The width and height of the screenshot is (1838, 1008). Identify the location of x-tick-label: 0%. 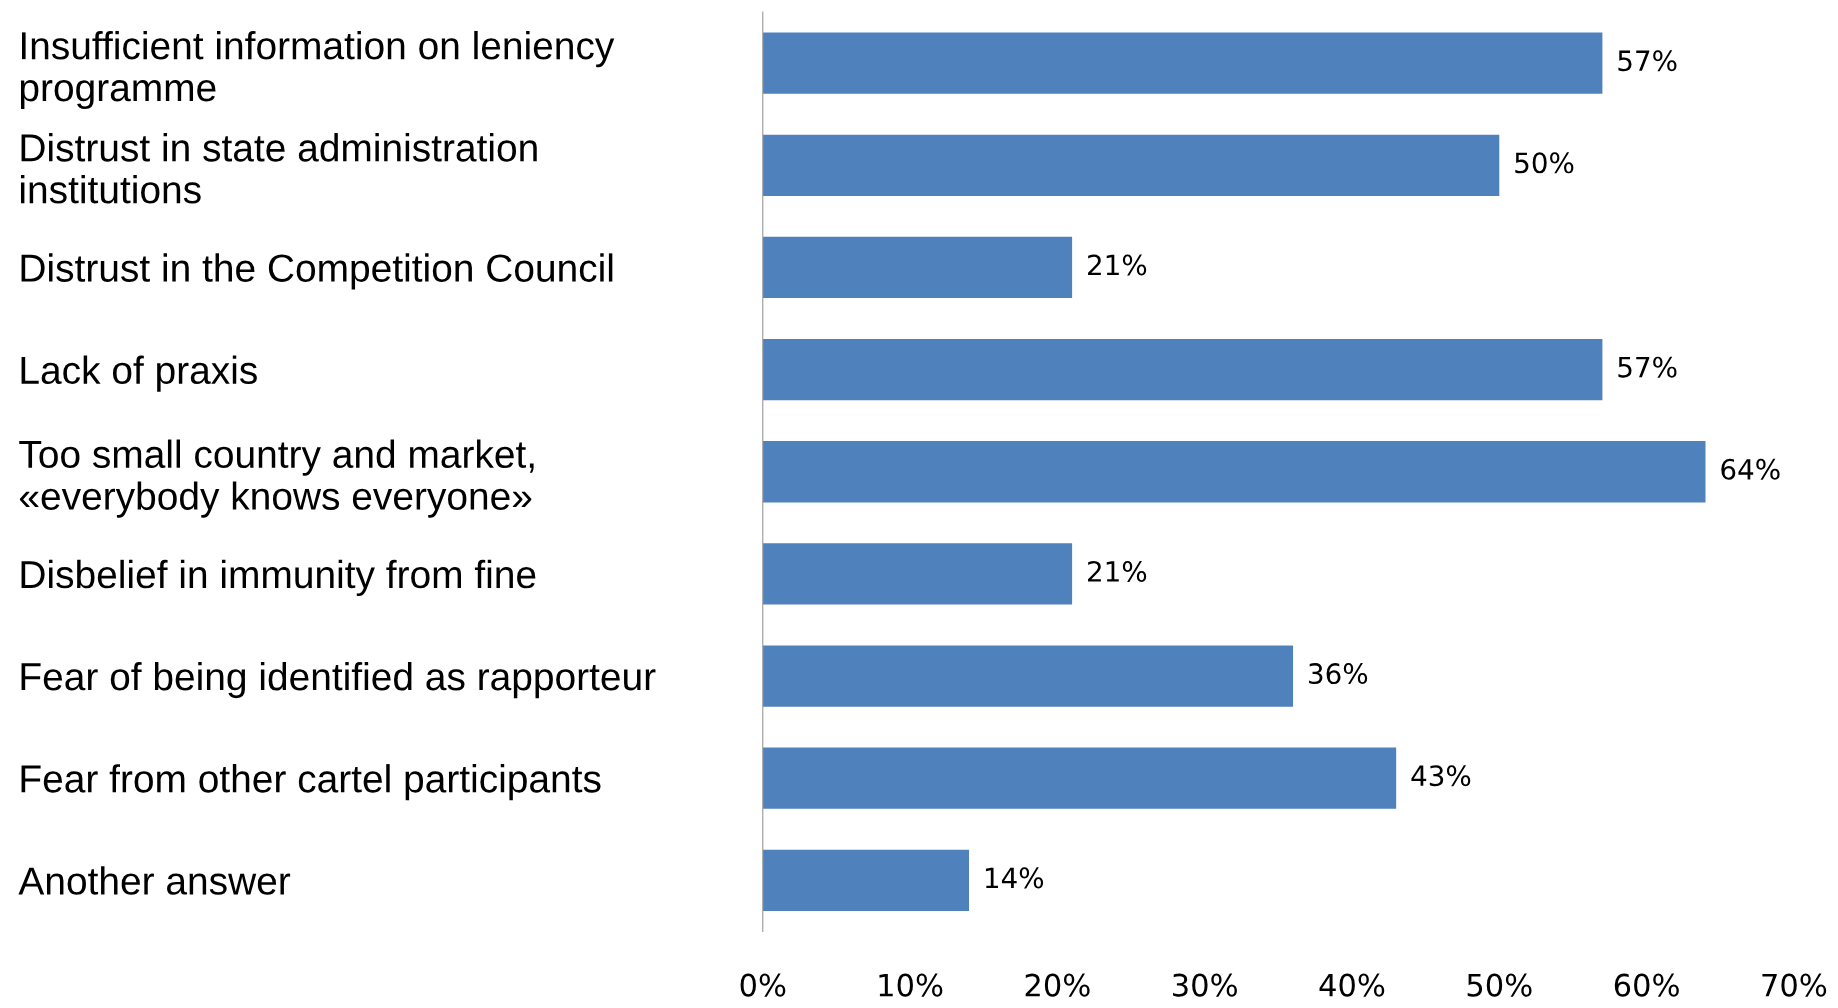
(763, 985).